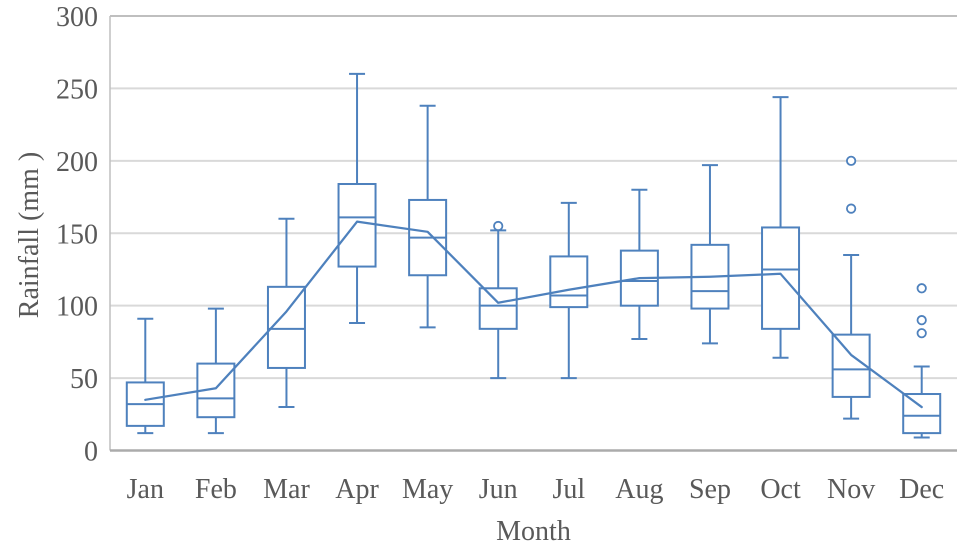 This screenshot has width=966, height=552. I want to click on y-tick-label: 50, so click(84, 379).